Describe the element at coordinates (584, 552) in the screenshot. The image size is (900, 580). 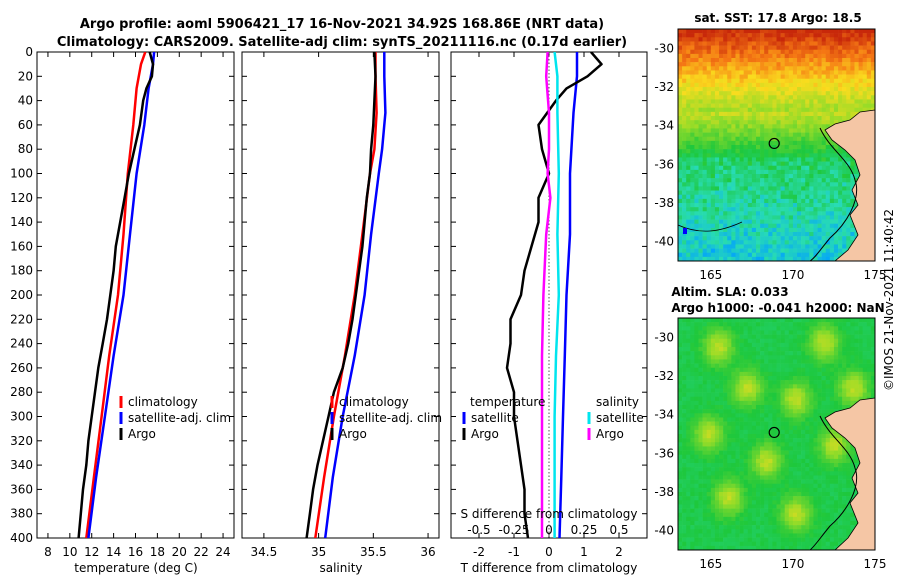
I see `difference-xtick-label: 1` at that location.